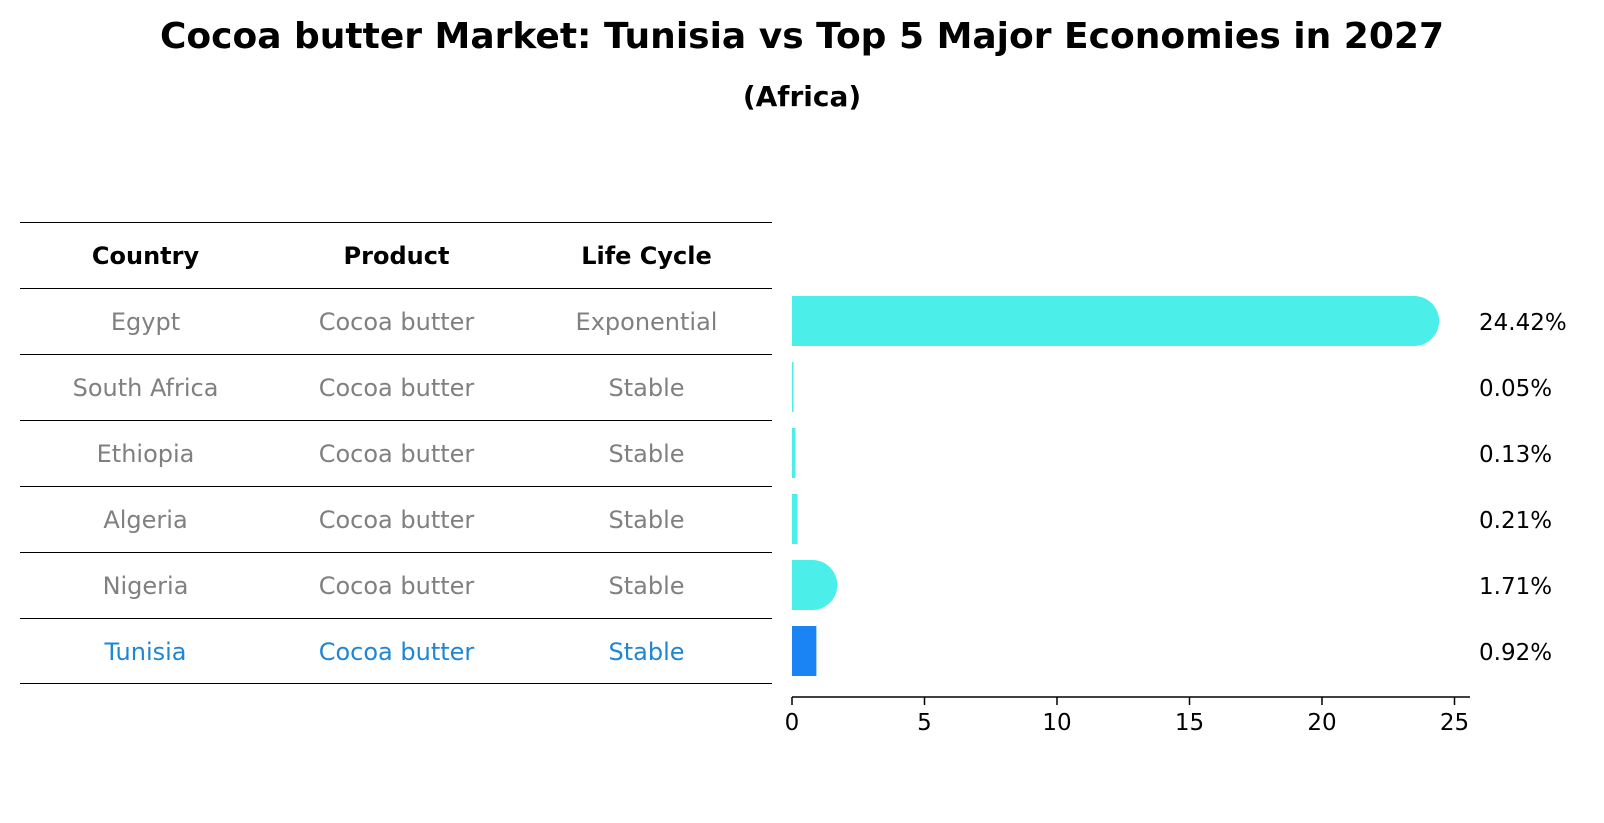 The width and height of the screenshot is (1604, 823). Describe the element at coordinates (1515, 389) in the screenshot. I see `value-label: 0.05%` at that location.